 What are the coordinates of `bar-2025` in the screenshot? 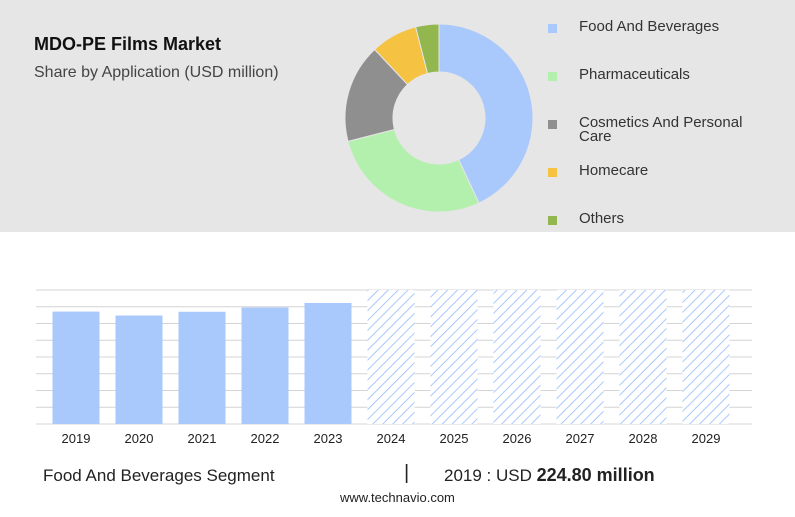 It's located at (454, 357).